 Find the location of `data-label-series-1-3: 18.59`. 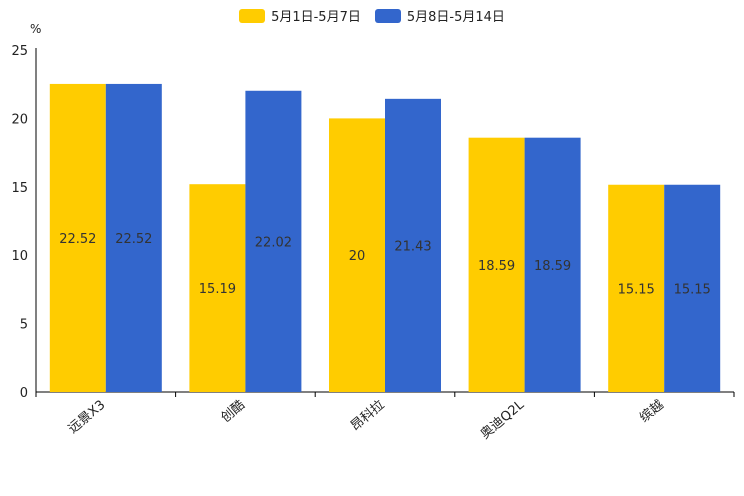

data-label-series-1-3: 18.59 is located at coordinates (496, 266).